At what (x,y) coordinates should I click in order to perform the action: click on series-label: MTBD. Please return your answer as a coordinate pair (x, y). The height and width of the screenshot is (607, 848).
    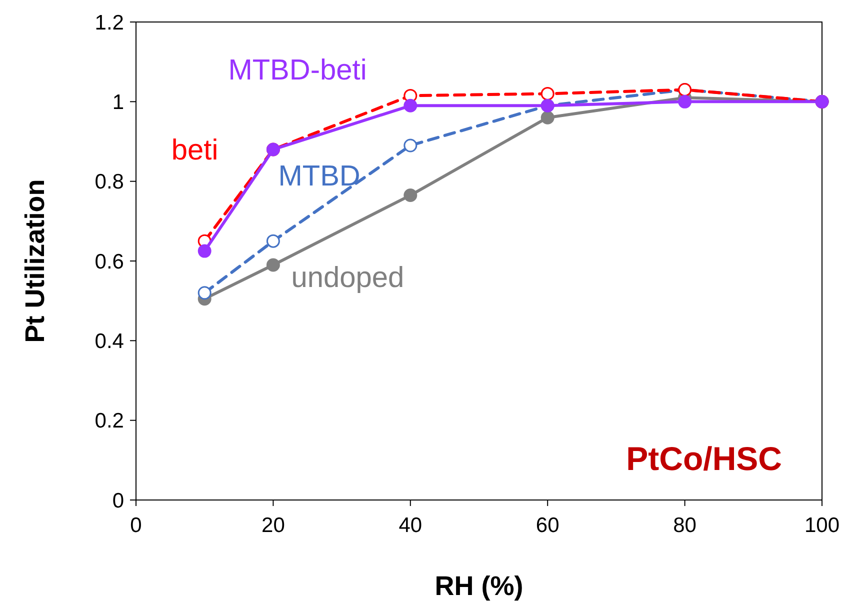
    Looking at the image, I should click on (319, 176).